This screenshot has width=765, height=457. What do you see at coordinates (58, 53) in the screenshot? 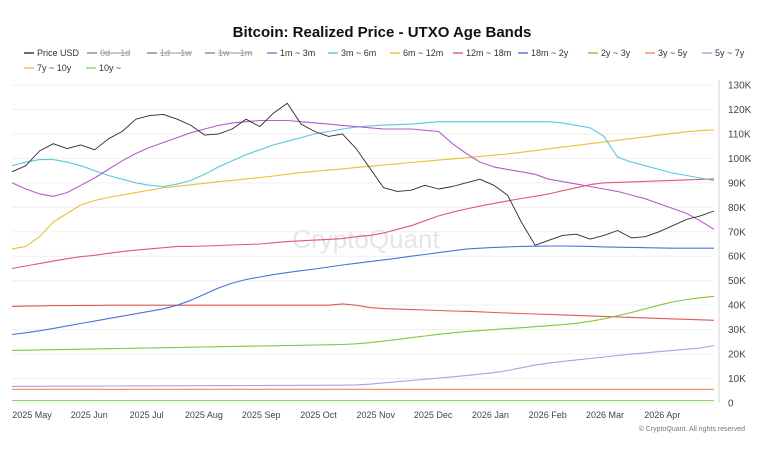
I see `legend-label: Price USD` at bounding box center [58, 53].